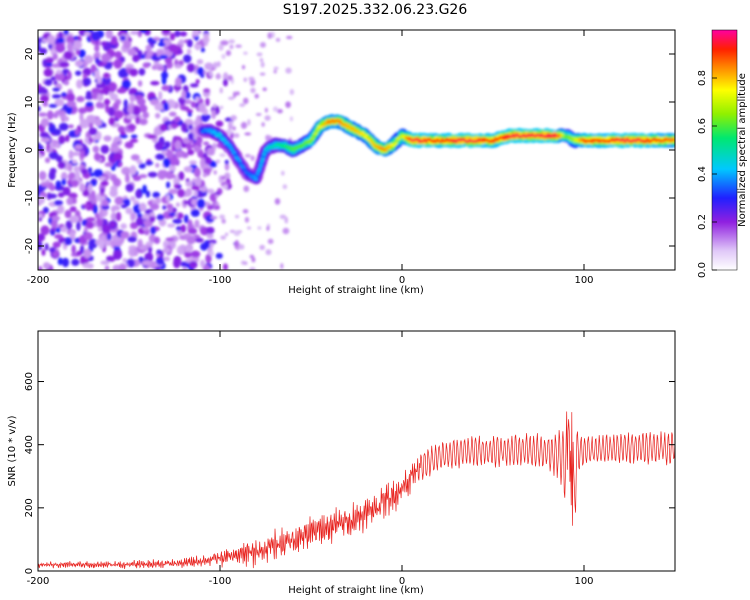  What do you see at coordinates (29, 102) in the screenshot?
I see `spec-ytick-label: 10` at bounding box center [29, 102].